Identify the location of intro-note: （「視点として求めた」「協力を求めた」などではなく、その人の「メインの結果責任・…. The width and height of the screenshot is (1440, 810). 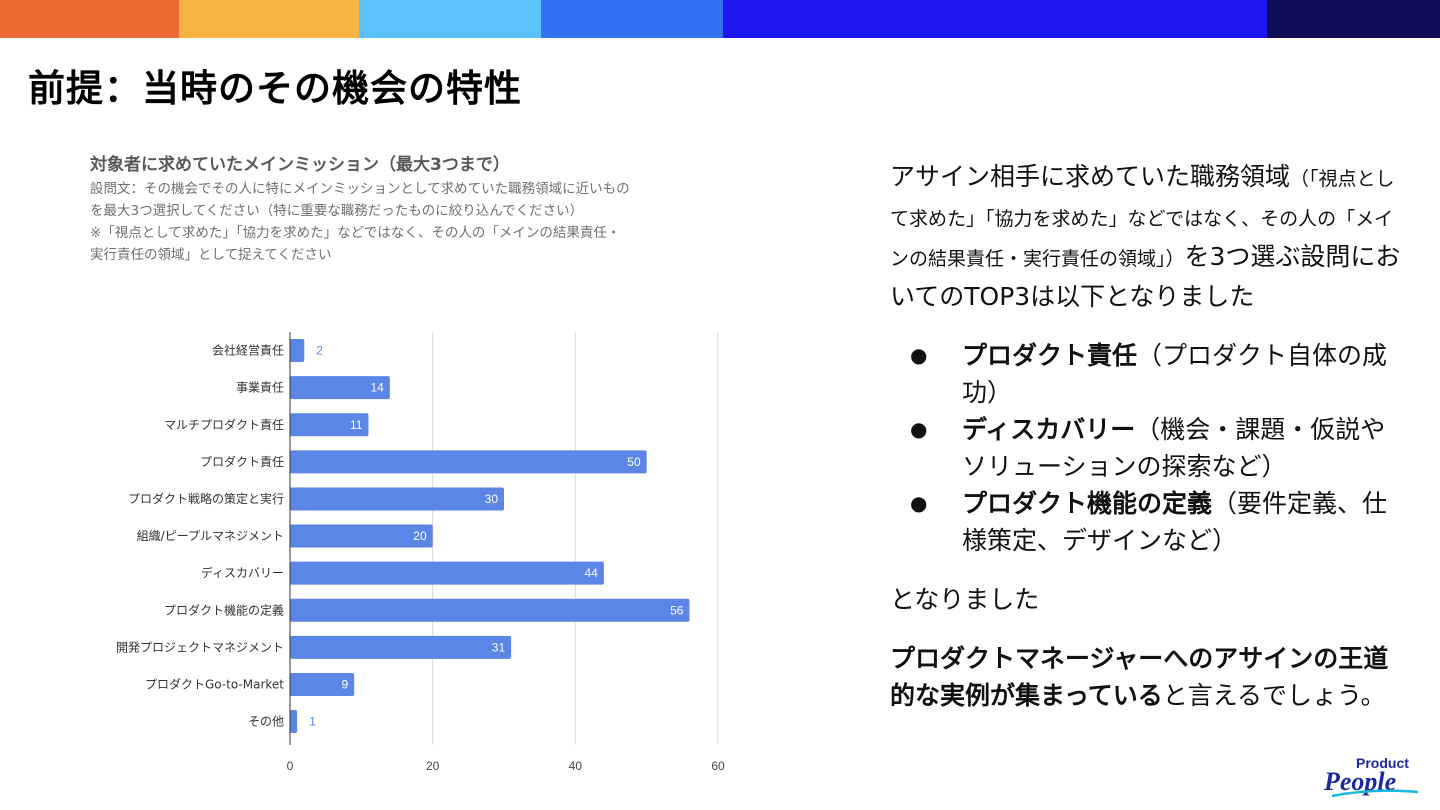
(1142, 219).